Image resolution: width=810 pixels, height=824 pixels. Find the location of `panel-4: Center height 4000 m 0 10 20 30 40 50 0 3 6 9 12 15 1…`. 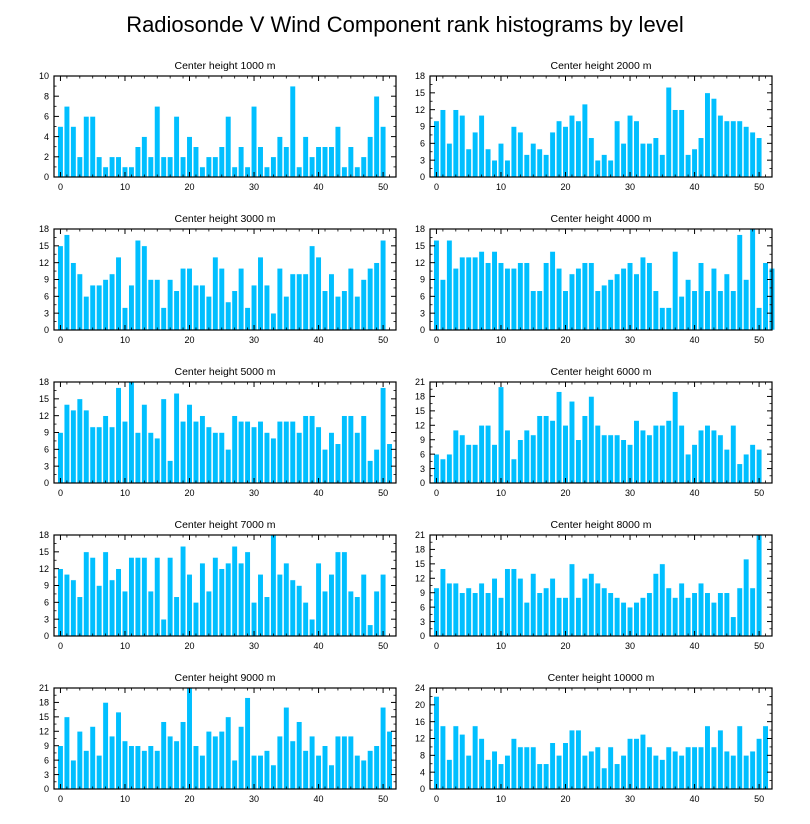

panel-4: Center height 4000 m 0 10 20 30 40 50 0 3 6 9 12 15 1… is located at coordinates (595, 279).